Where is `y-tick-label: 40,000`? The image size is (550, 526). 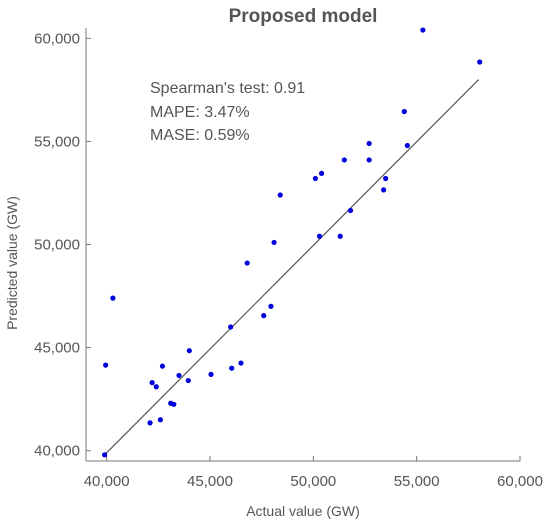
y-tick-label: 40,000 is located at coordinates (57, 451).